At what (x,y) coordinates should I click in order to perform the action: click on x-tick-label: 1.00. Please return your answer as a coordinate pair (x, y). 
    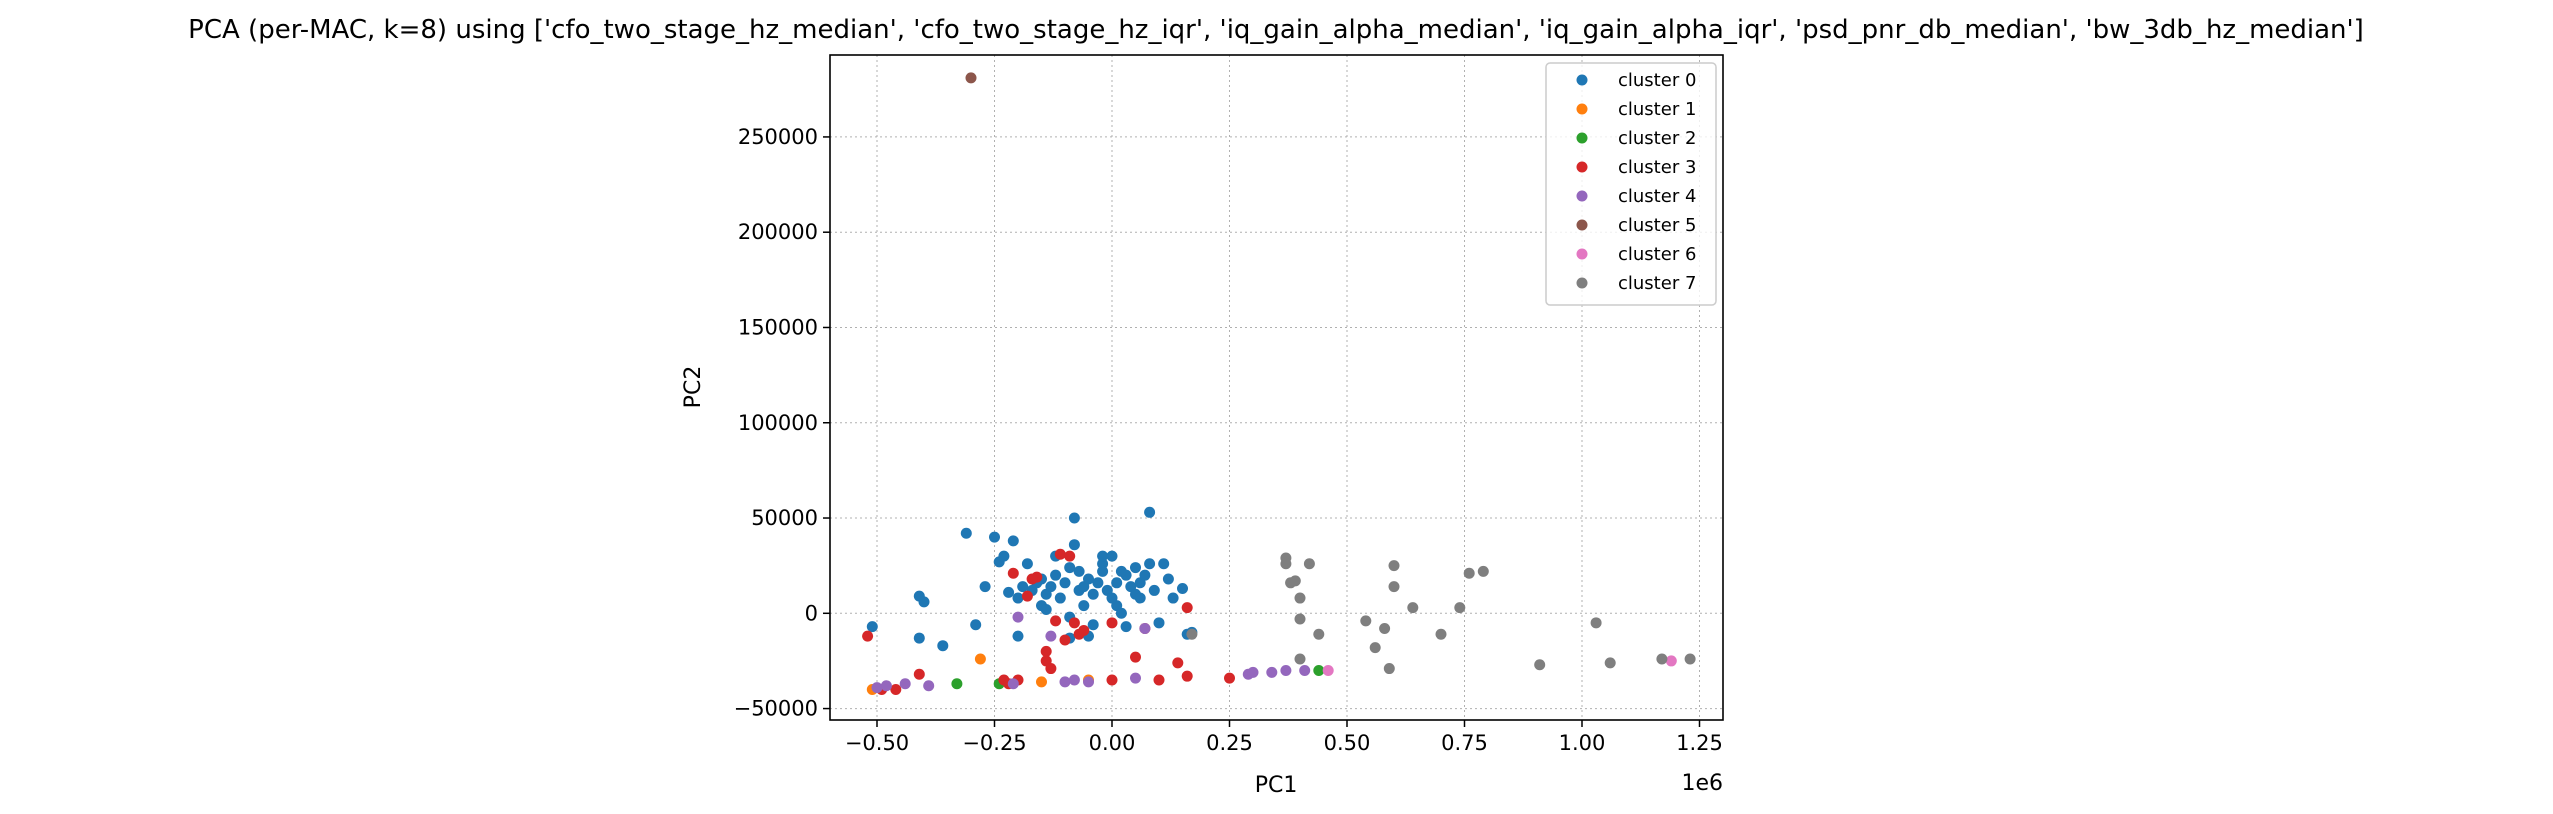
    Looking at the image, I should click on (1582, 743).